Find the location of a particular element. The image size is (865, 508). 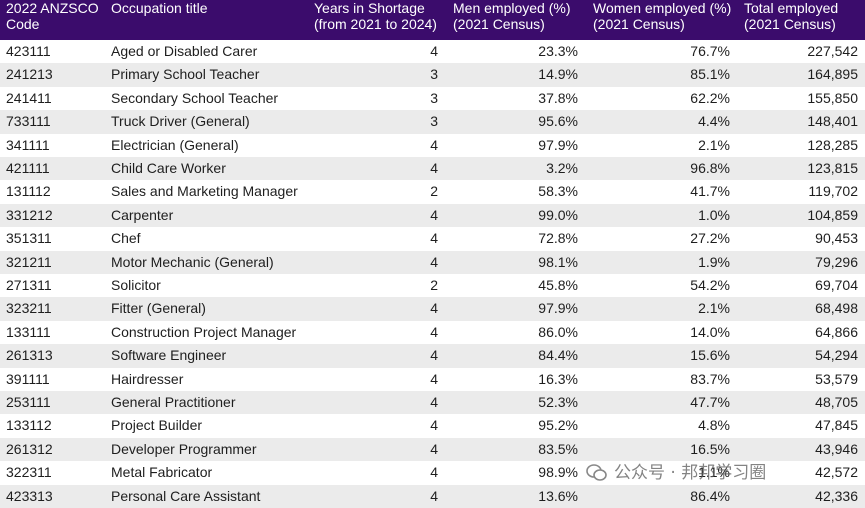

header-text: Years in Shortage is located at coordinates (369, 8).